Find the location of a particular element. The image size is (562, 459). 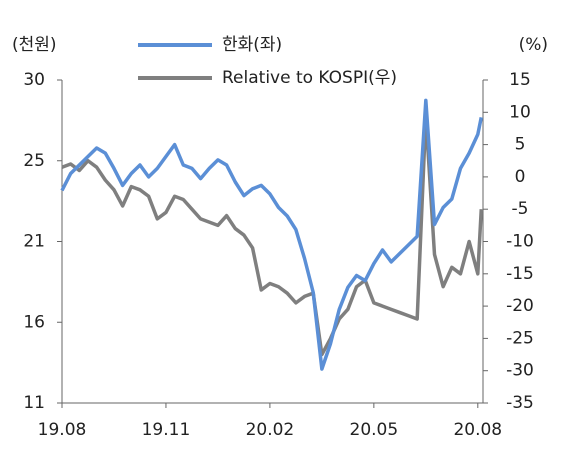

y-tick-label: 11 is located at coordinates (34, 403).